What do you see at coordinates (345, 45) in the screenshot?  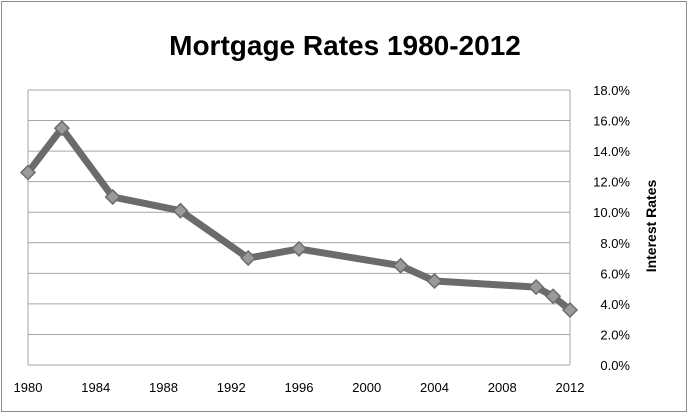 I see `chart-title: Mortgage Rates 1980-2012` at bounding box center [345, 45].